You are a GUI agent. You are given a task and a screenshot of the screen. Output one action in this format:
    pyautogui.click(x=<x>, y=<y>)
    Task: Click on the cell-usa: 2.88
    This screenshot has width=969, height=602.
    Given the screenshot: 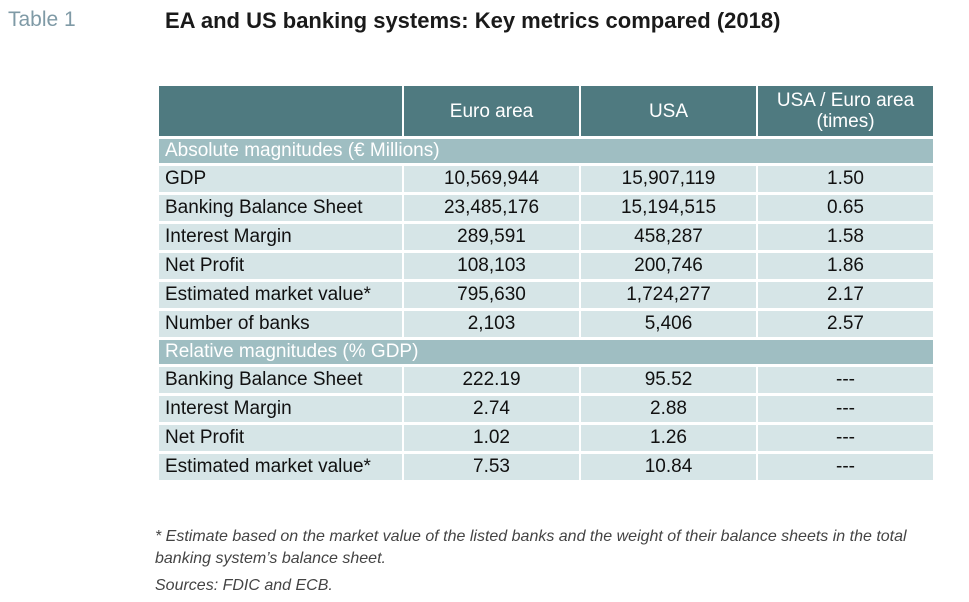 What is the action you would take?
    pyautogui.click(x=668, y=409)
    